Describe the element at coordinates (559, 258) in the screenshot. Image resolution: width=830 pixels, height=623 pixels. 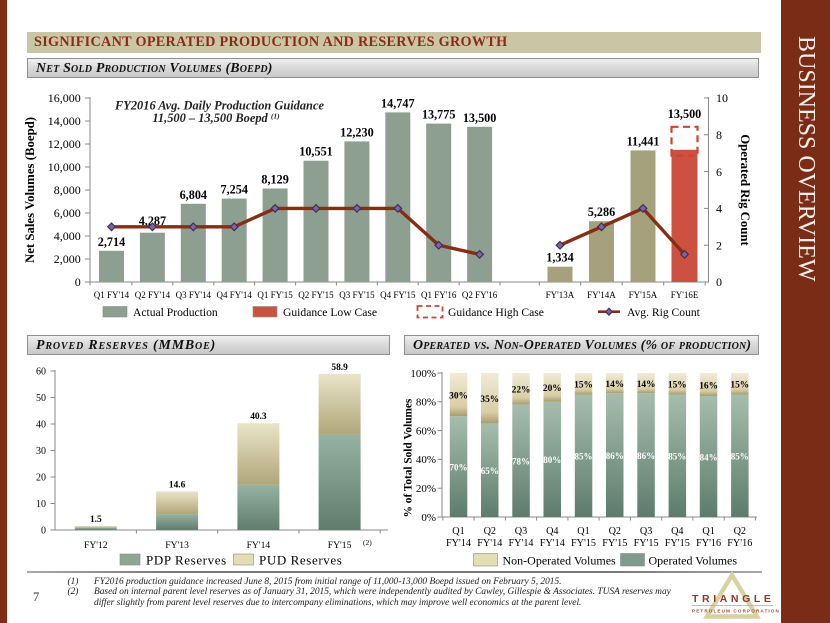
I see `svg-text: 1,334` at that location.